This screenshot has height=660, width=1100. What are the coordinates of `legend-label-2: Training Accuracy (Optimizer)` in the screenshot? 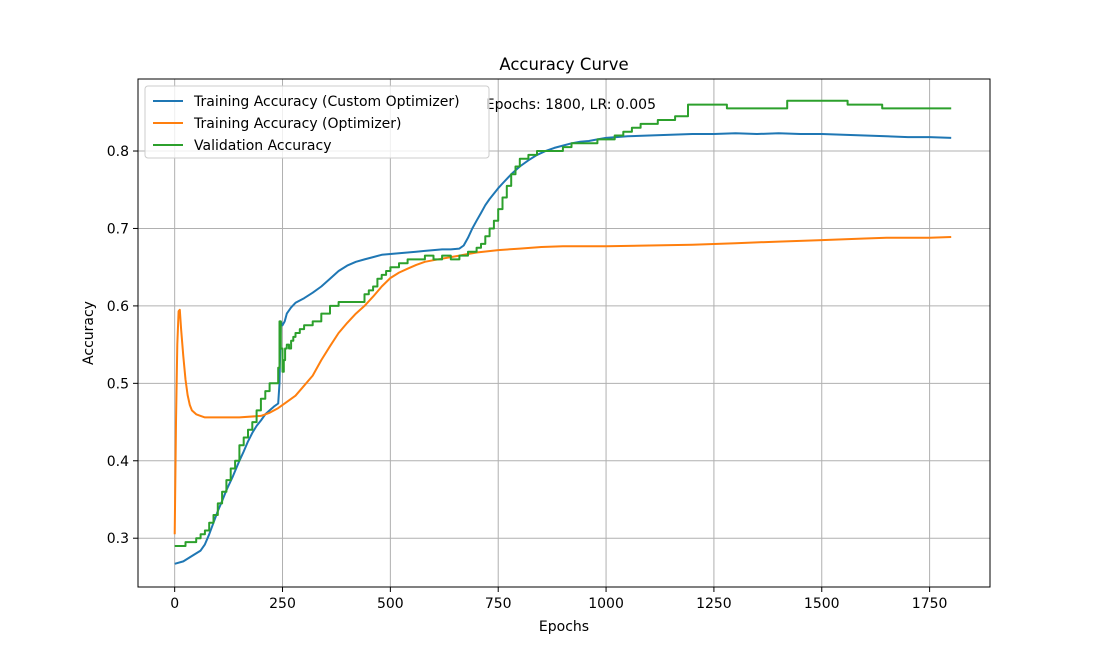 It's located at (297, 124).